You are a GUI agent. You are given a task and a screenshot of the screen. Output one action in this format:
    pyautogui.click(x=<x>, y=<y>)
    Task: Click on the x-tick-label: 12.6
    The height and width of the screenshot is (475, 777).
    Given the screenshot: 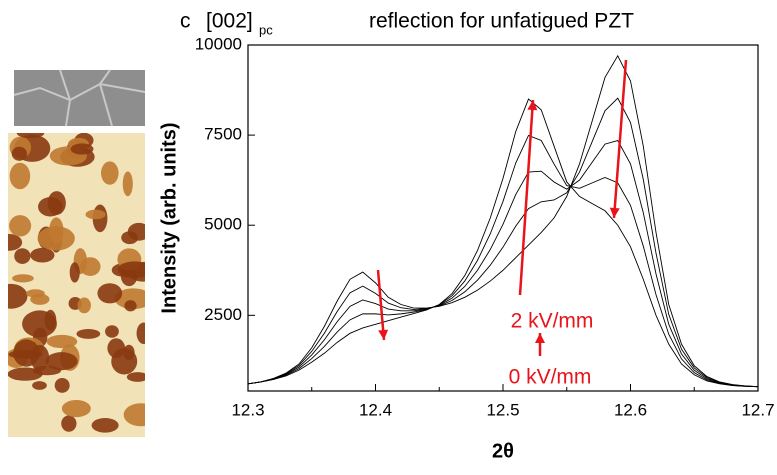 What is the action you would take?
    pyautogui.click(x=630, y=409)
    